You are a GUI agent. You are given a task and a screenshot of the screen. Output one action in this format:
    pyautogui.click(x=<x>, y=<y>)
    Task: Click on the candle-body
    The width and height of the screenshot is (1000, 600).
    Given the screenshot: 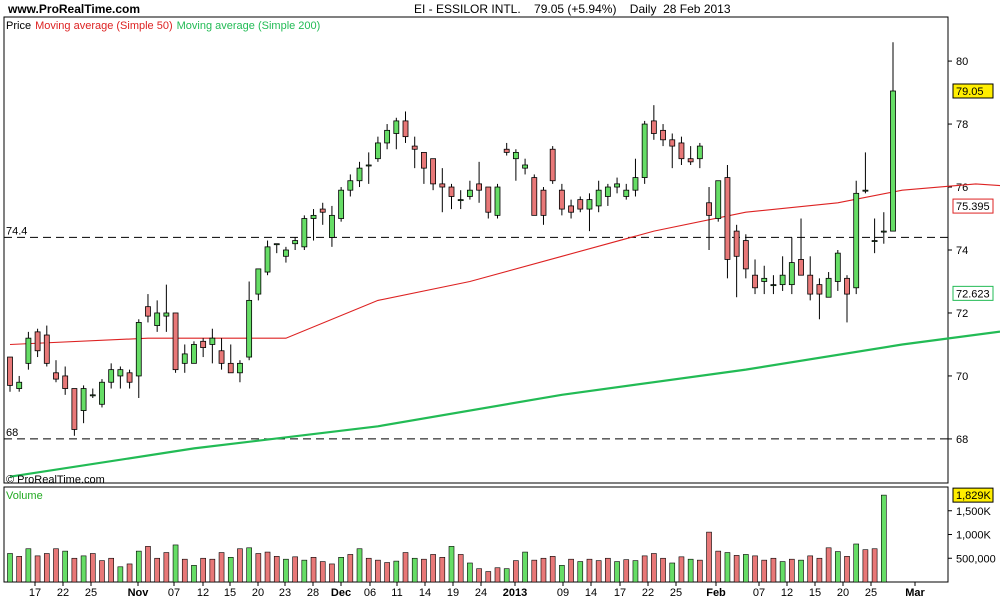 What is the action you would take?
    pyautogui.click(x=607, y=191)
    